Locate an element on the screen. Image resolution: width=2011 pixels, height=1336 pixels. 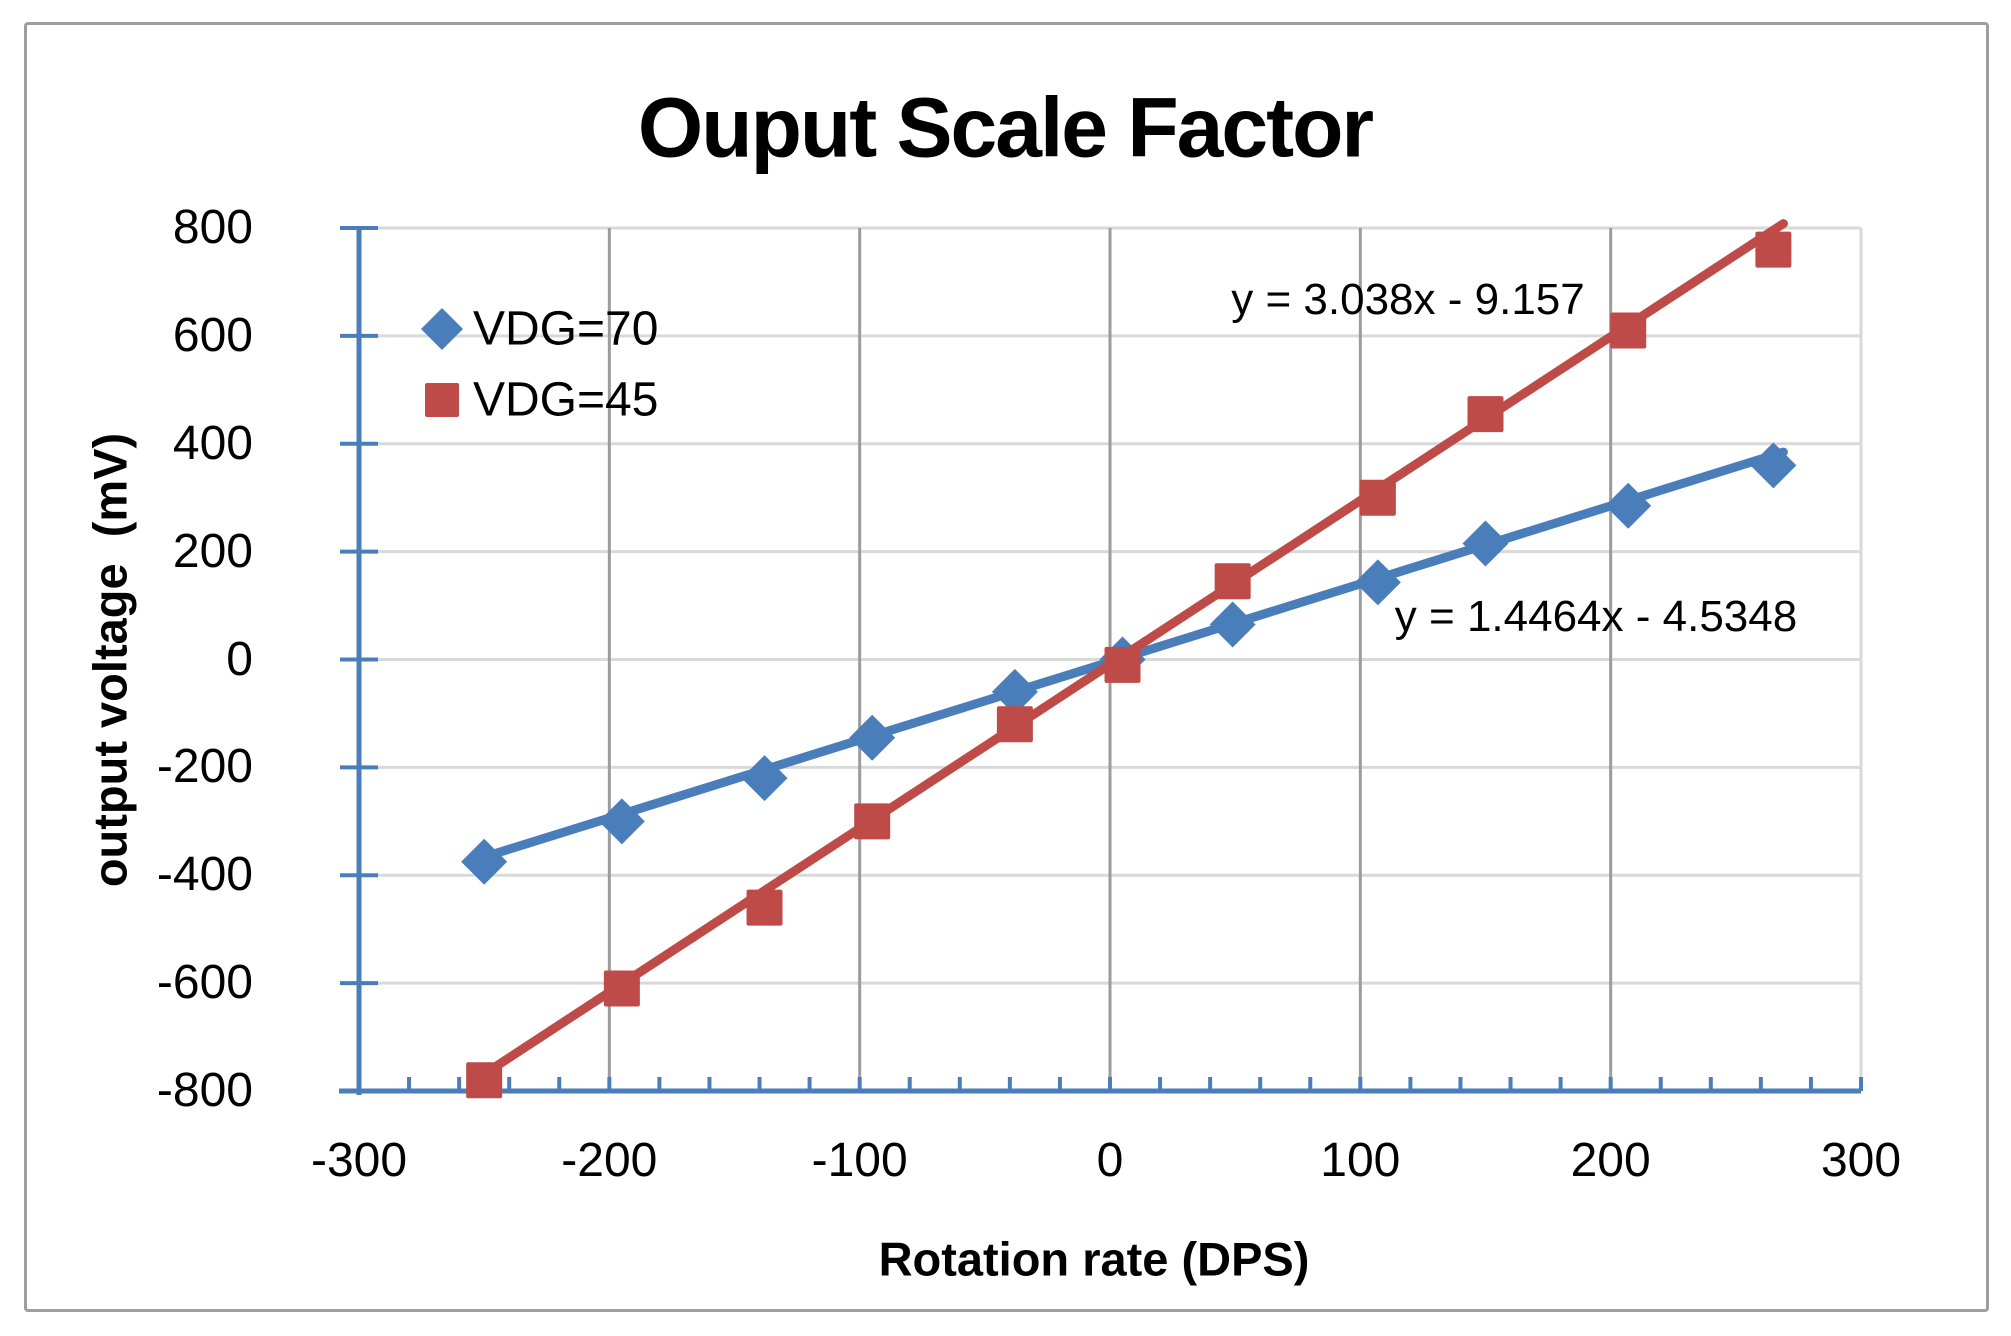
y-tick-label: 0 is located at coordinates (239, 659).